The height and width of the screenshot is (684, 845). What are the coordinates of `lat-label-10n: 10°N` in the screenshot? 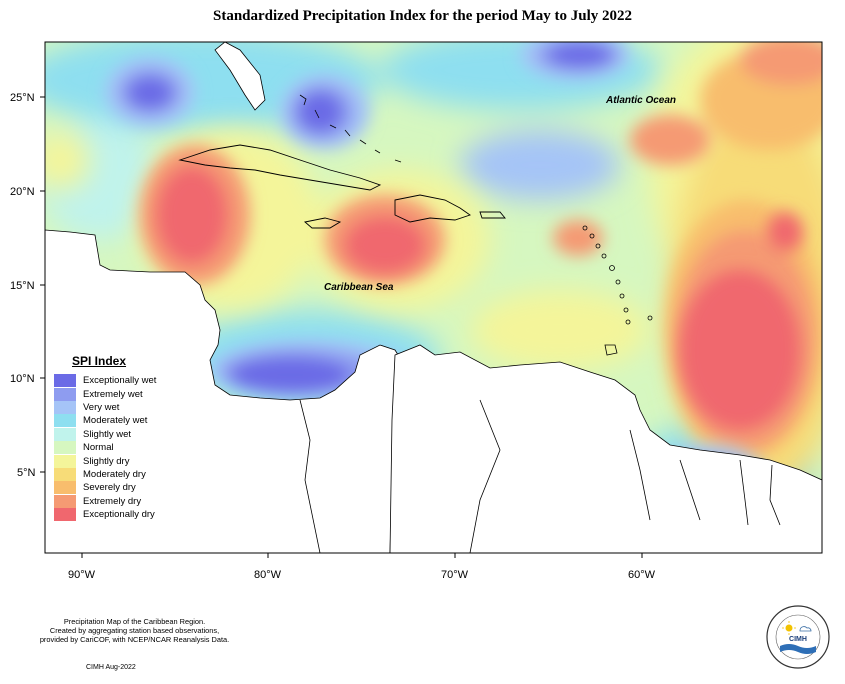 It's located at (22, 379).